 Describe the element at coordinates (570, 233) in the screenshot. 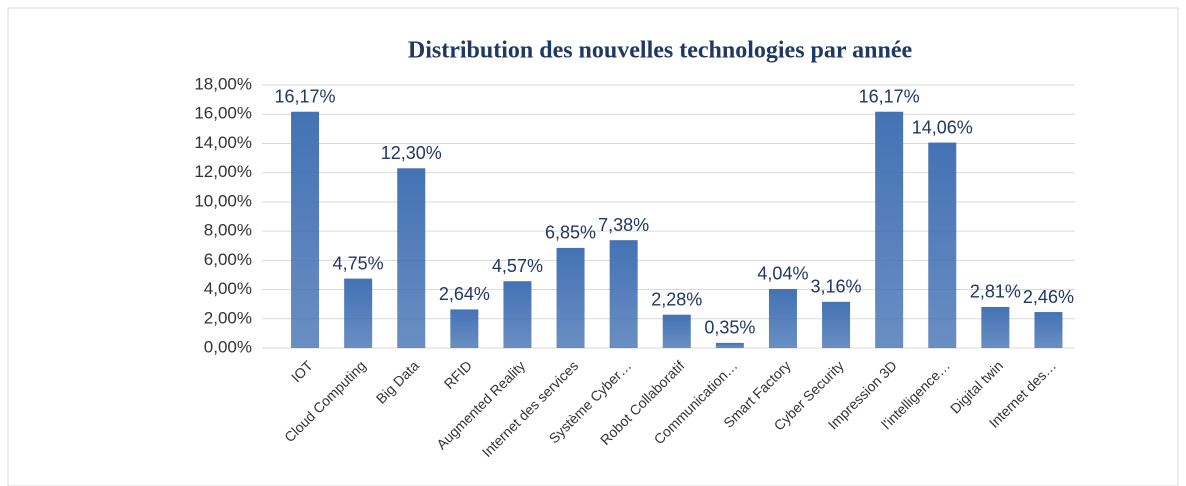

I see `value-label: 6,85%` at that location.